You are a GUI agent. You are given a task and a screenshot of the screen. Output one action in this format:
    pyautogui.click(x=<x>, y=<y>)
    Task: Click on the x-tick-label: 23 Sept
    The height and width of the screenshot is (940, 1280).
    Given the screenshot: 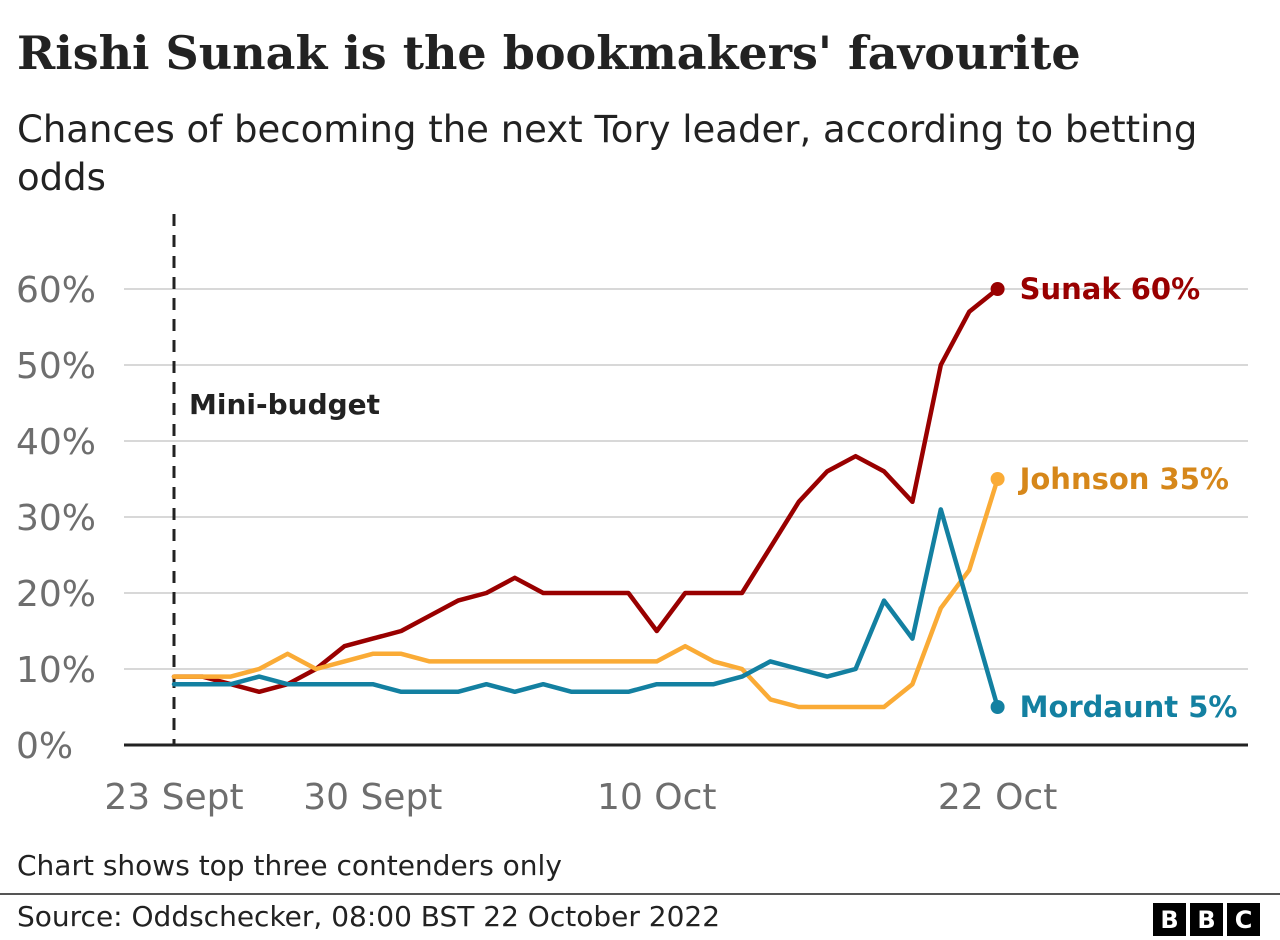 What is the action you would take?
    pyautogui.click(x=173, y=797)
    